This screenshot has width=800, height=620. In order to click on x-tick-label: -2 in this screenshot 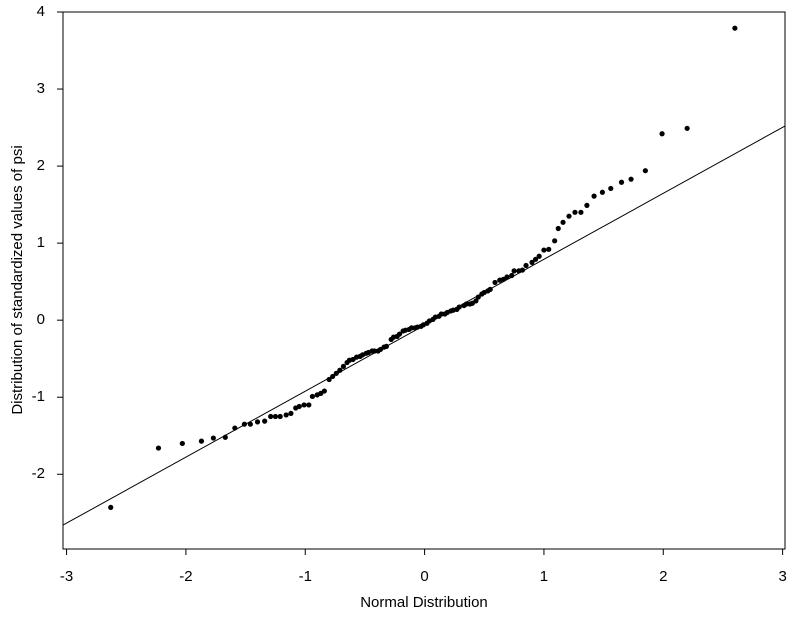, I will do `click(185, 576)`.